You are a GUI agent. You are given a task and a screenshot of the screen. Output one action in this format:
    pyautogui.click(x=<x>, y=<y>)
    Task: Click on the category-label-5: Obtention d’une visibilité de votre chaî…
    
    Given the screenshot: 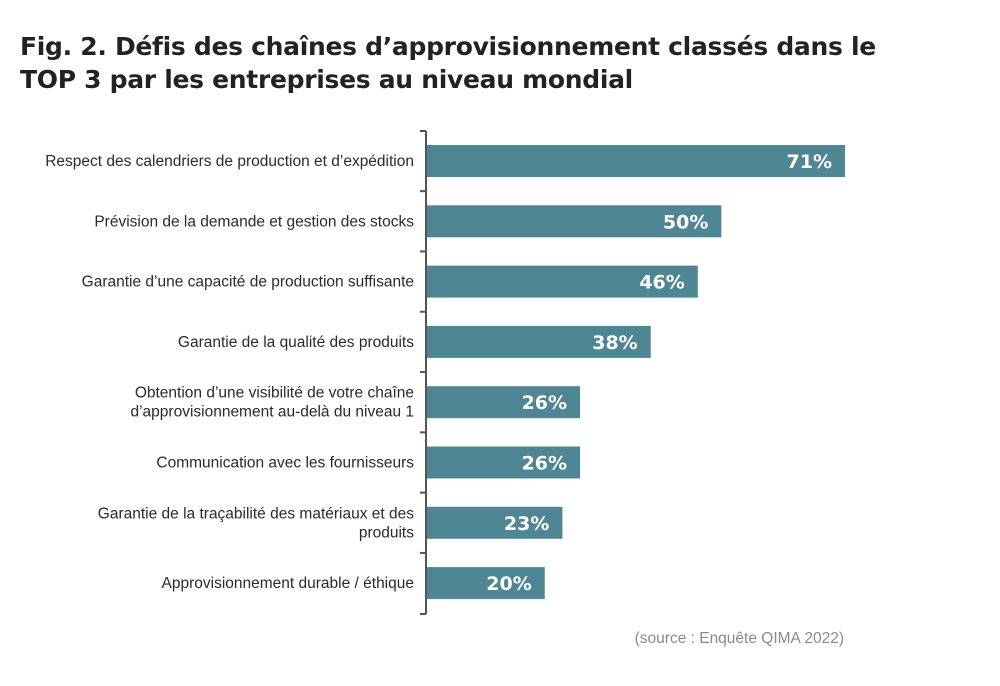 What is the action you would take?
    pyautogui.click(x=274, y=393)
    